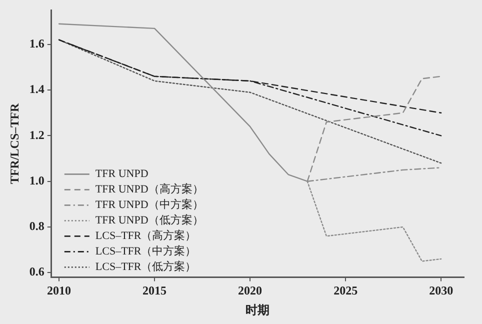 The width and height of the screenshot is (482, 324). I want to click on legend-label: TFR UNPD（低方案）, so click(149, 220).